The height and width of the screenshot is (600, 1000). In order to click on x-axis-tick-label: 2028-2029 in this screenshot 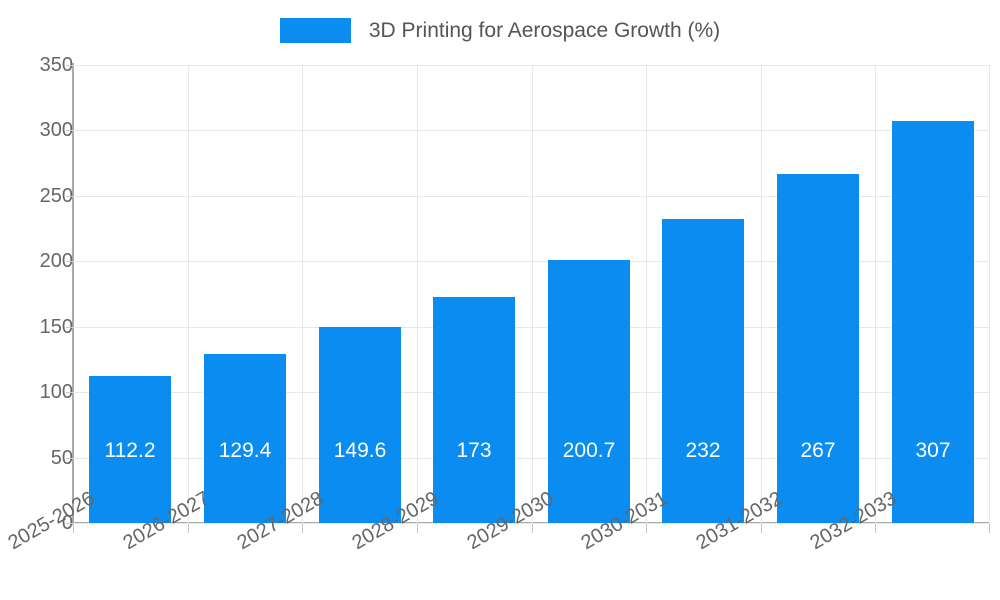, I will do `click(395, 521)`.